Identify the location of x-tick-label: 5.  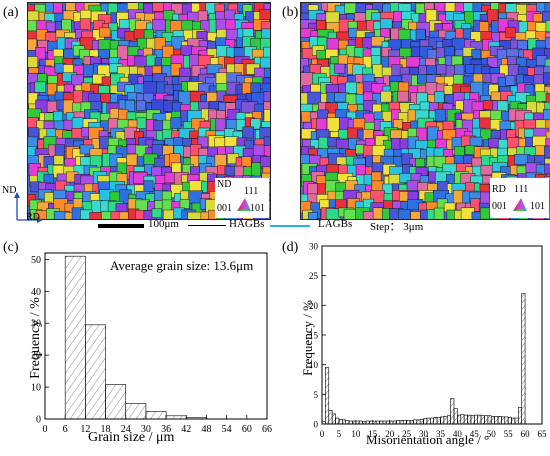
(339, 434).